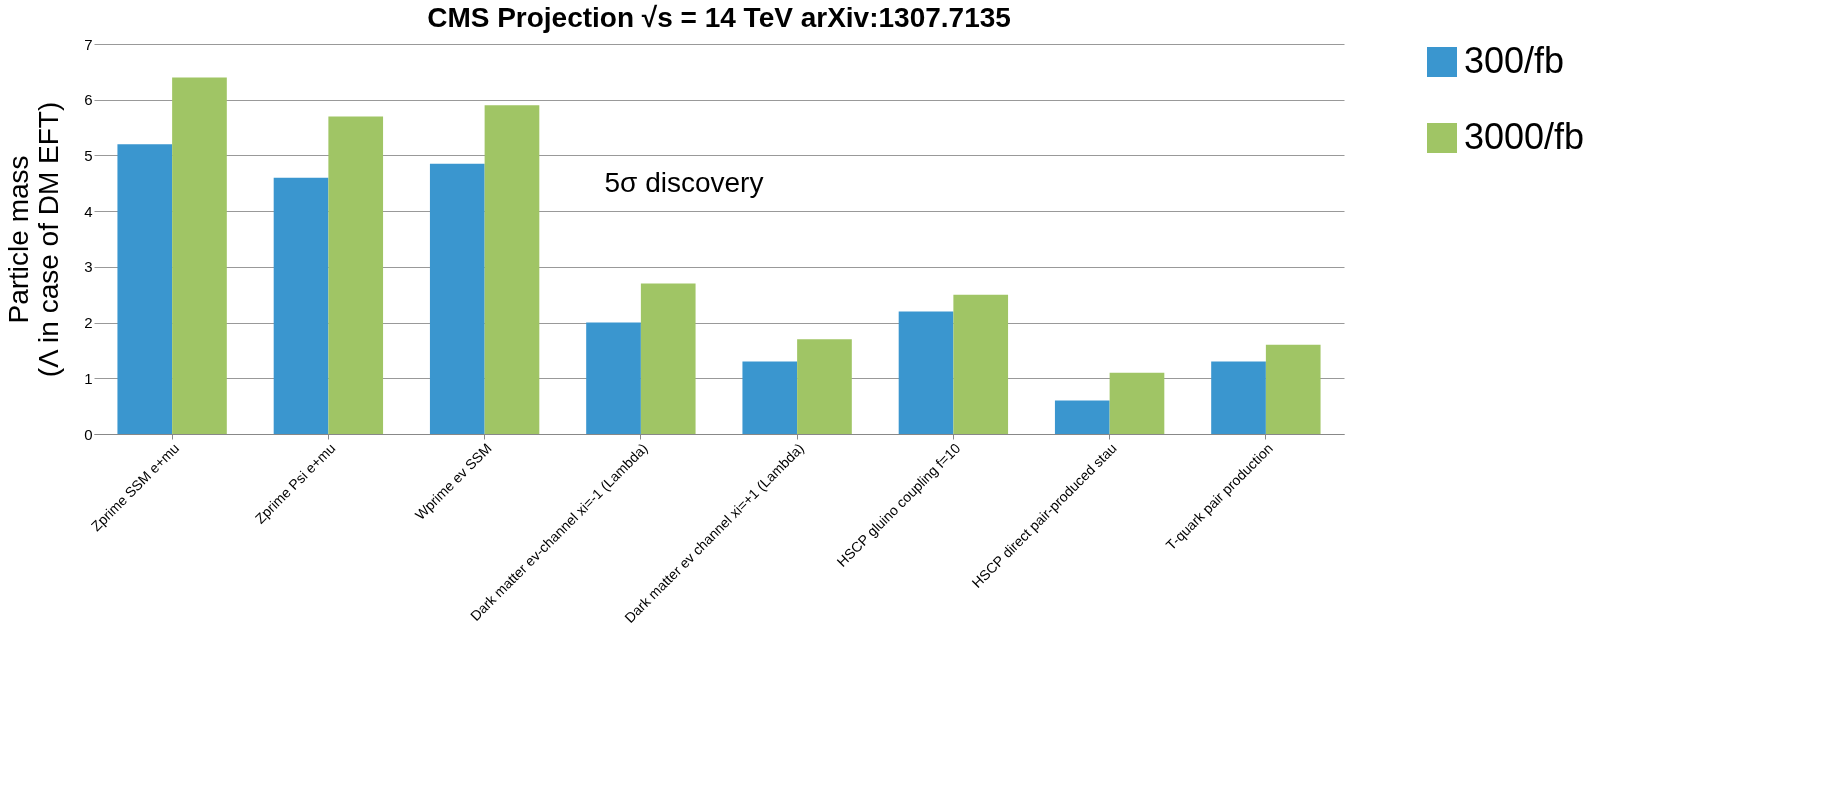  Describe the element at coordinates (88, 100) in the screenshot. I see `y-tick-label: 6` at that location.